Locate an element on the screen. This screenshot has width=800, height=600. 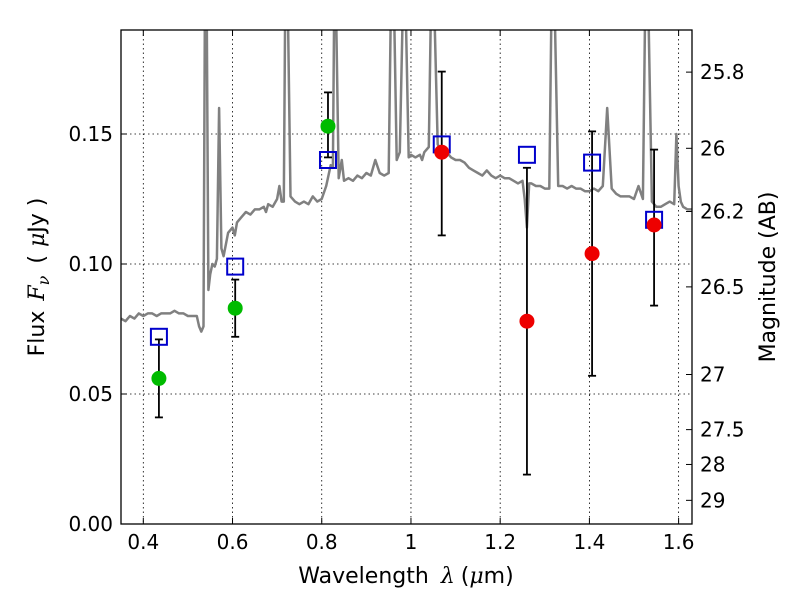
x-axis-symbol: λ is located at coordinates (447, 576).